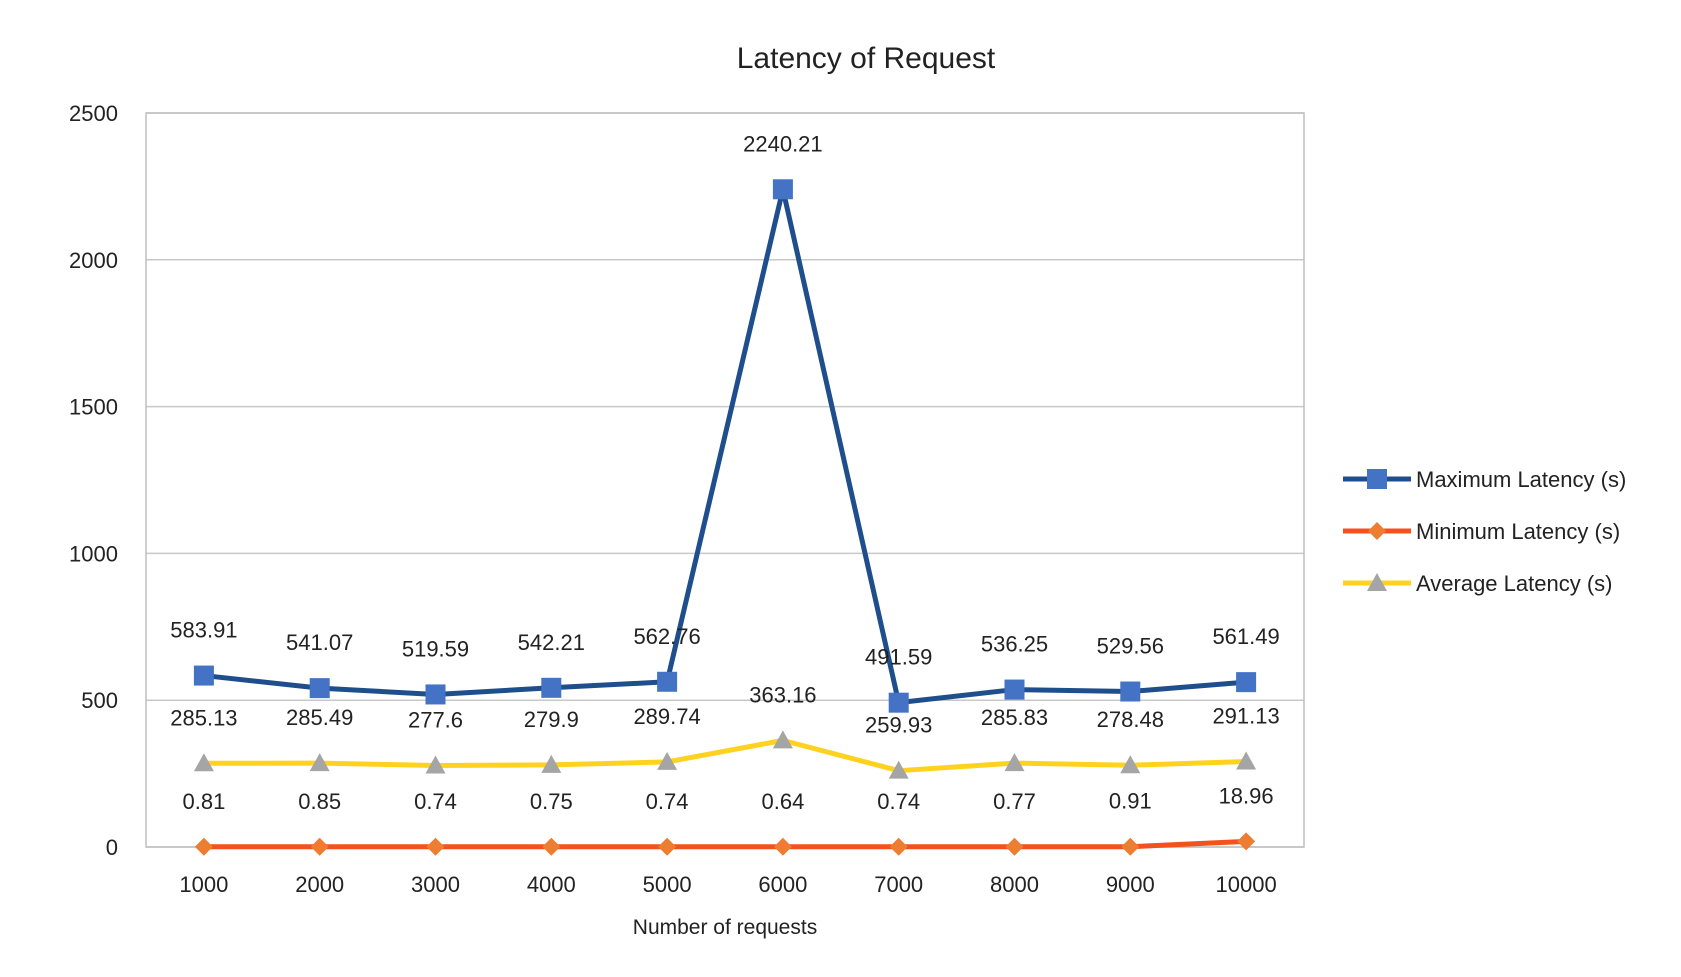 Image resolution: width=1681 pixels, height=977 pixels. What do you see at coordinates (93, 113) in the screenshot?
I see `y-tick-label: 2500` at bounding box center [93, 113].